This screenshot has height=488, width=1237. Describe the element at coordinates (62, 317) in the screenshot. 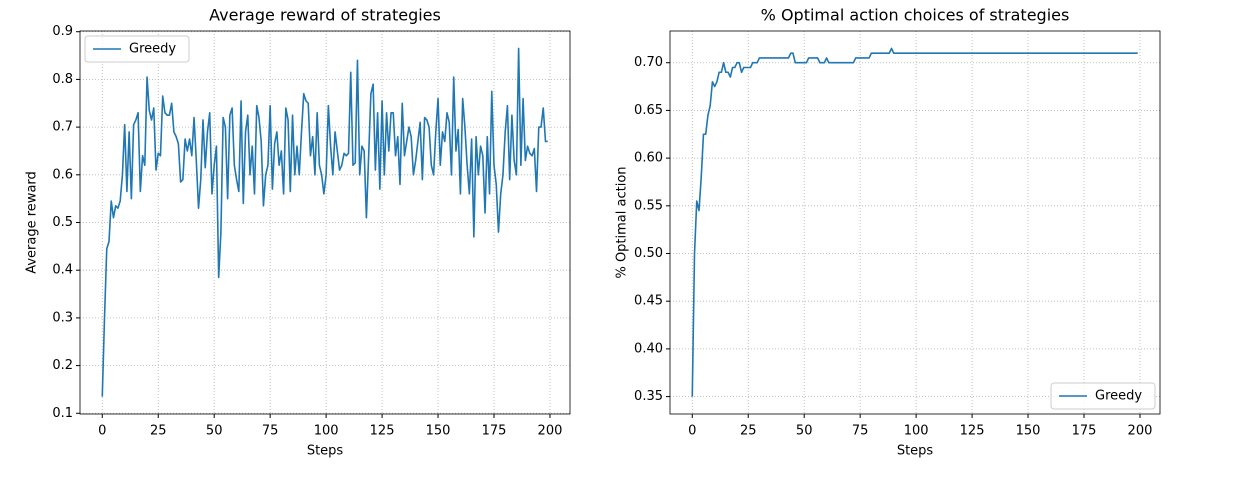

I see `y-tick-label: 0.3` at that location.